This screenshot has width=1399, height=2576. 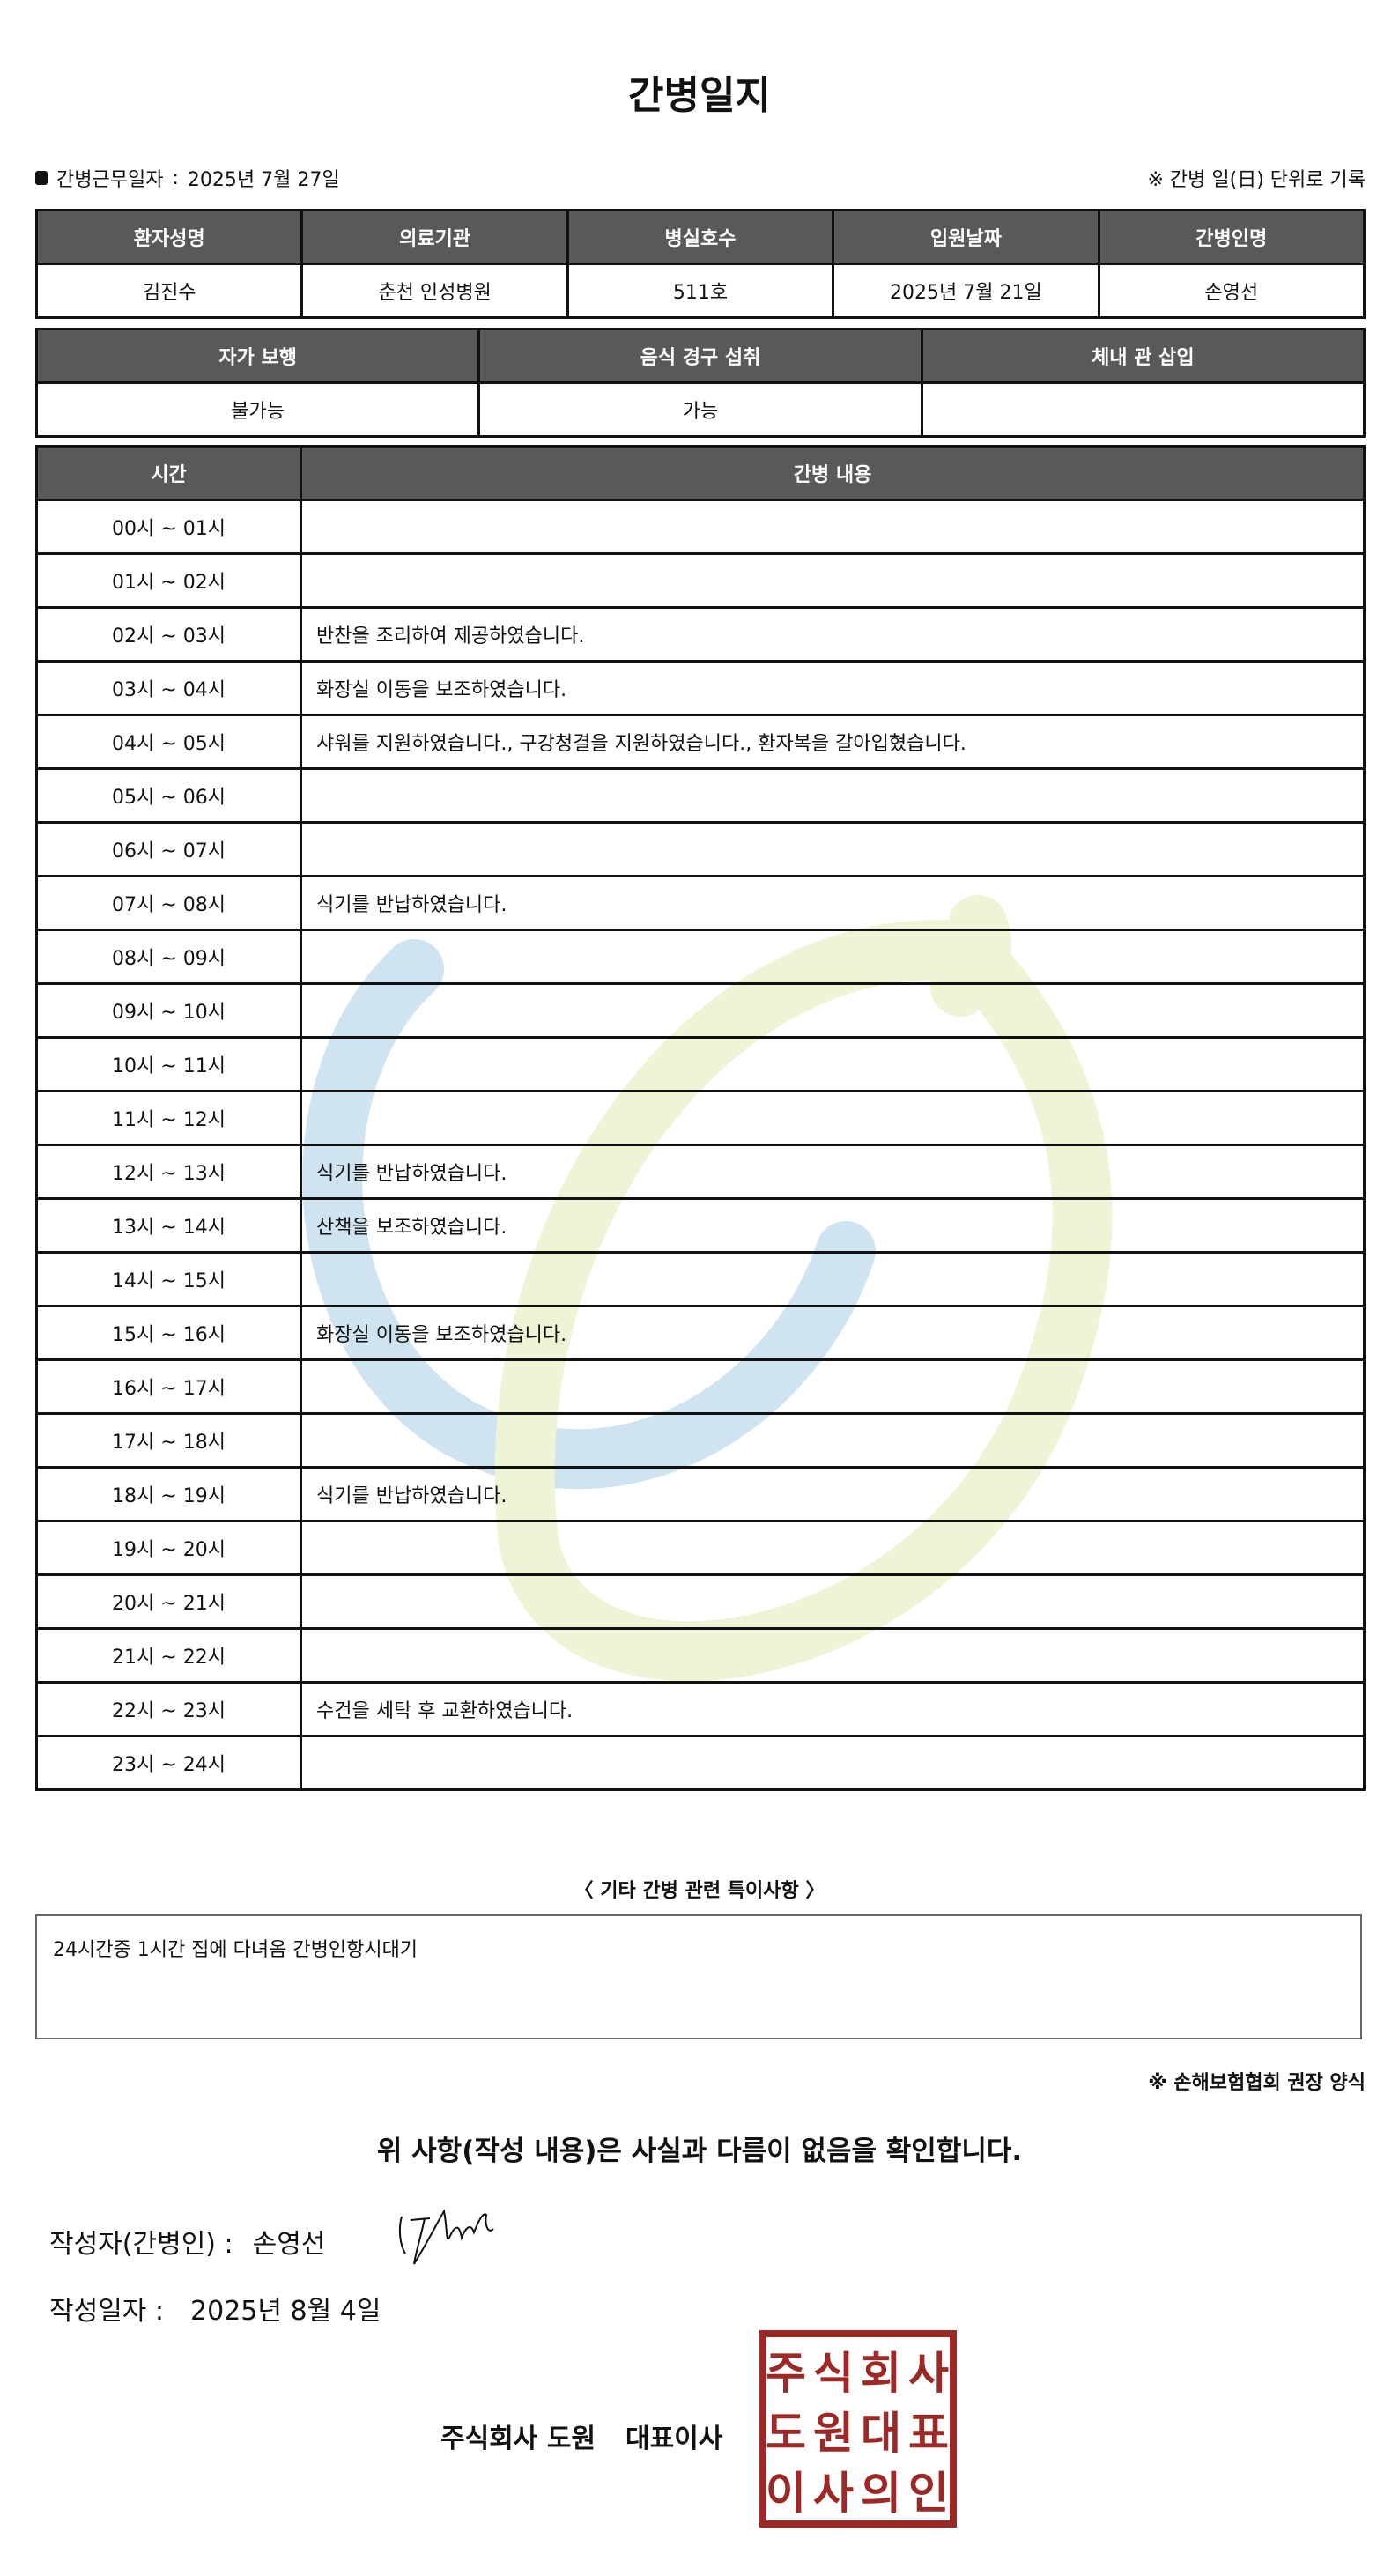 What do you see at coordinates (434, 291) in the screenshot?
I see `hospital: 춘천 인성병원` at bounding box center [434, 291].